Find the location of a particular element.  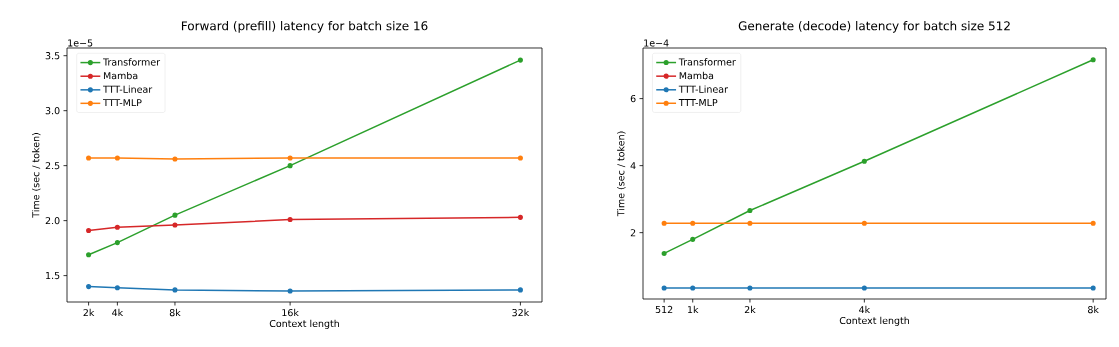

chart-title: Generate (decode) latency for batch size 512 is located at coordinates (874, 27).